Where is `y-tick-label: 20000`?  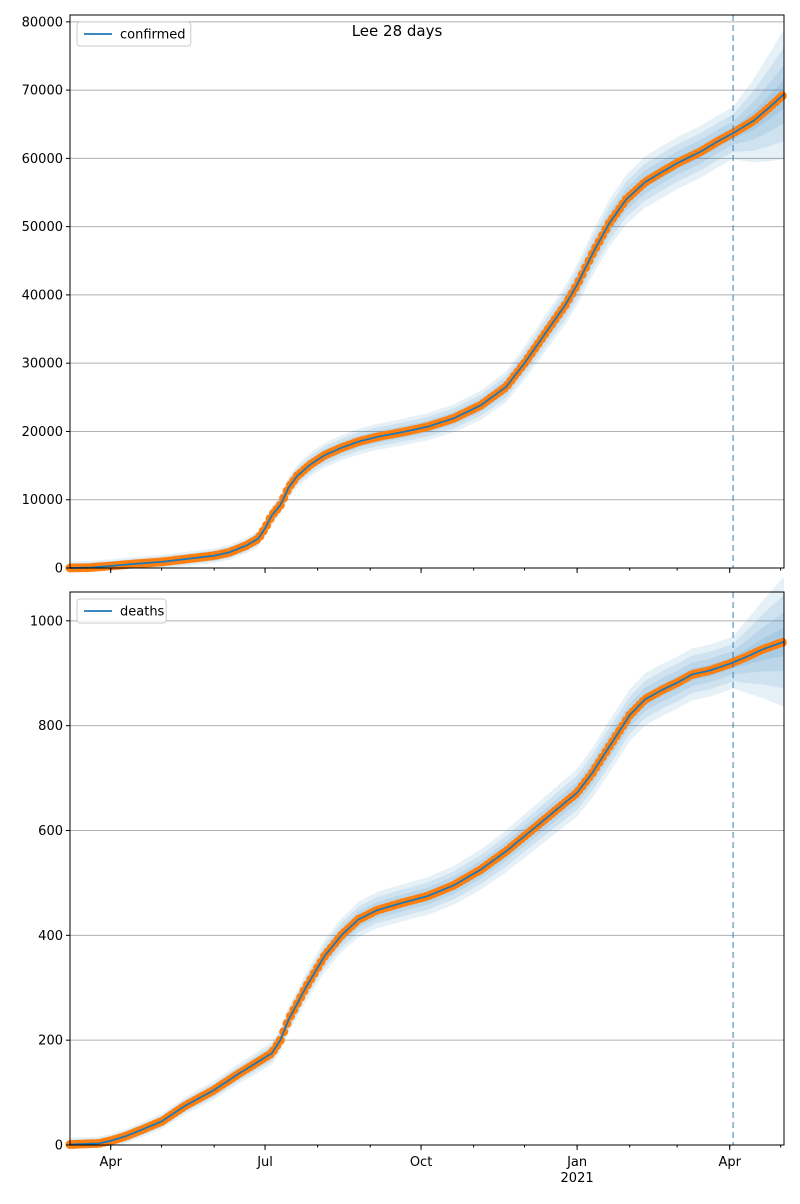 y-tick-label: 20000 is located at coordinates (42, 432).